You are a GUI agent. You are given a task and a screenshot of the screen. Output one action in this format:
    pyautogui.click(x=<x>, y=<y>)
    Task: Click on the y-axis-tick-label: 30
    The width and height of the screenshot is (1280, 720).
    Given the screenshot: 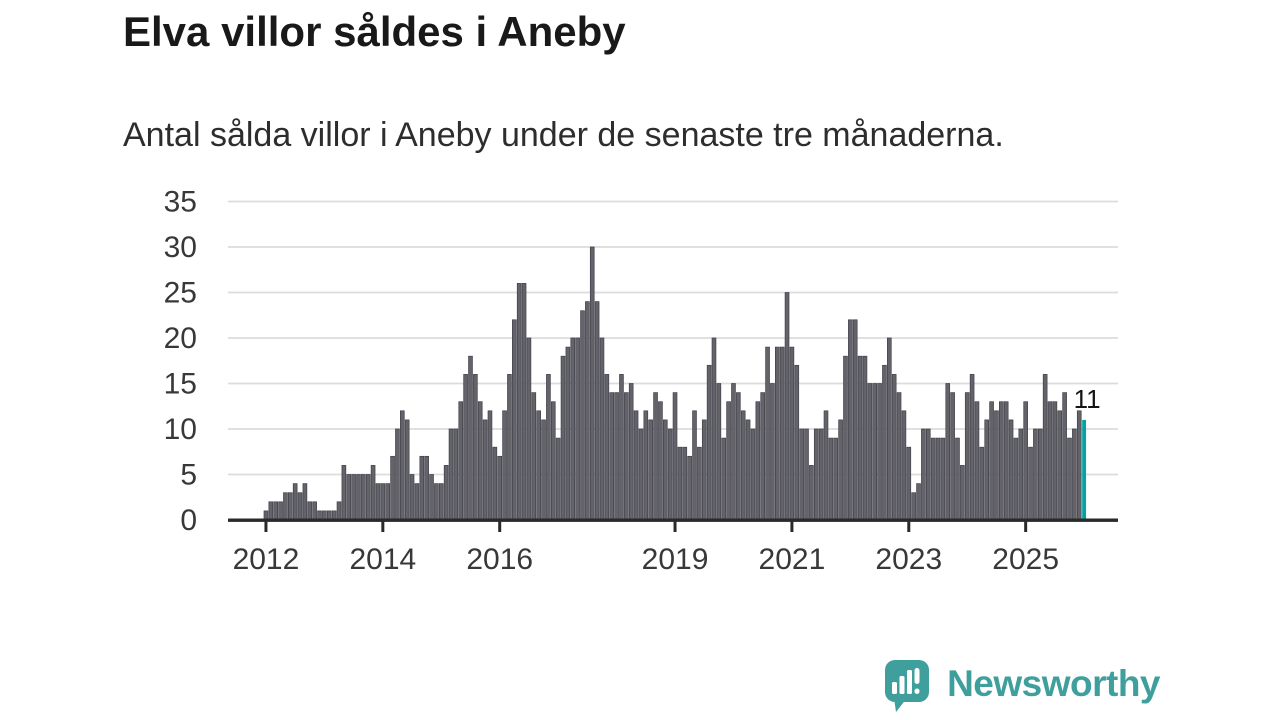 What is the action you would take?
    pyautogui.click(x=180, y=247)
    